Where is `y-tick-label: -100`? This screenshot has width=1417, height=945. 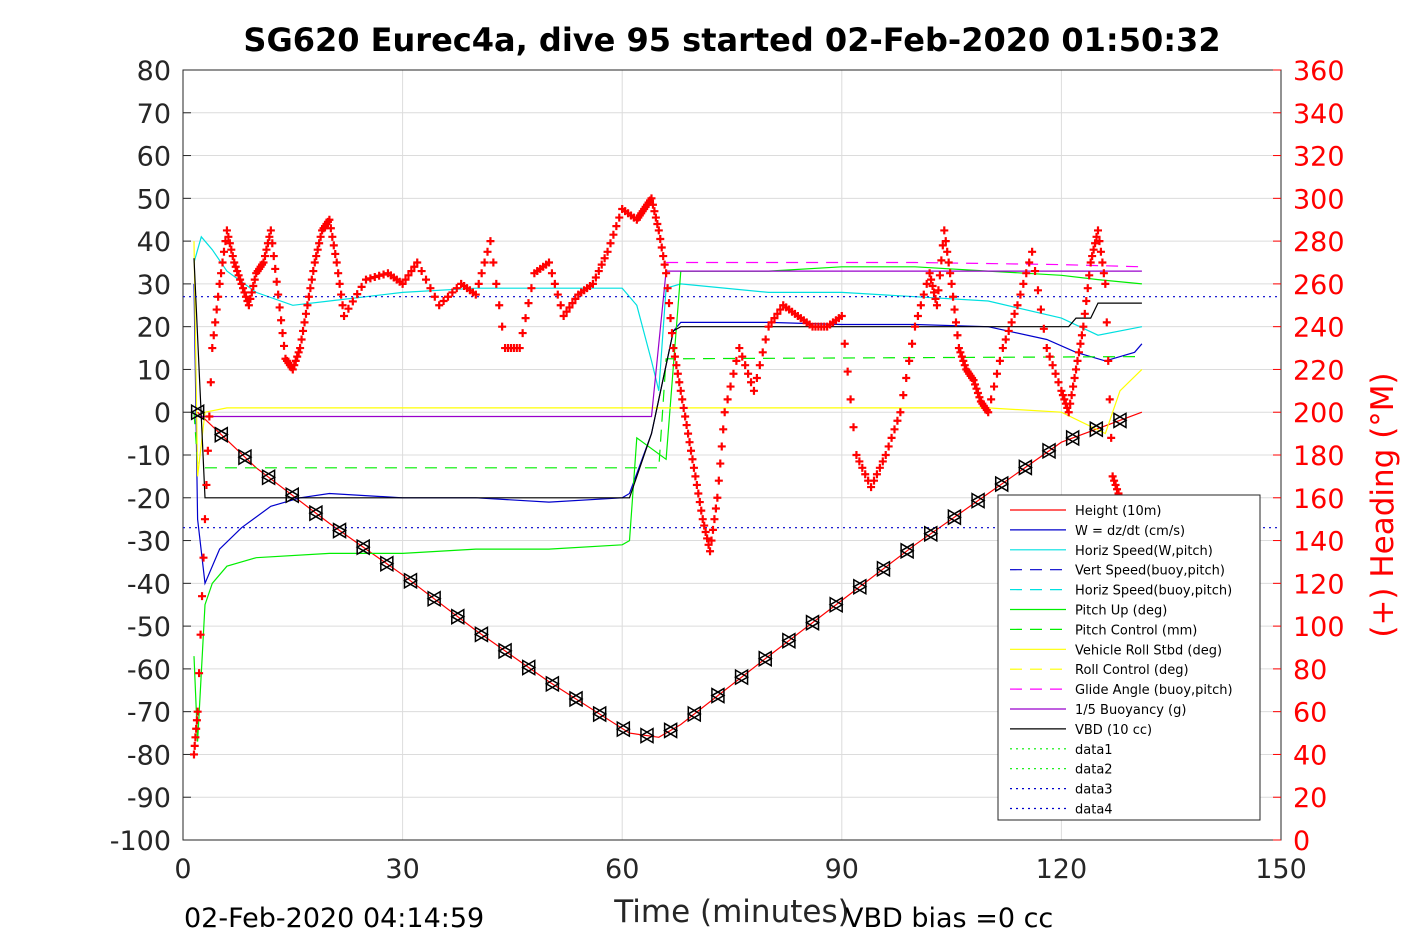 y-tick-label: -100 is located at coordinates (140, 841).